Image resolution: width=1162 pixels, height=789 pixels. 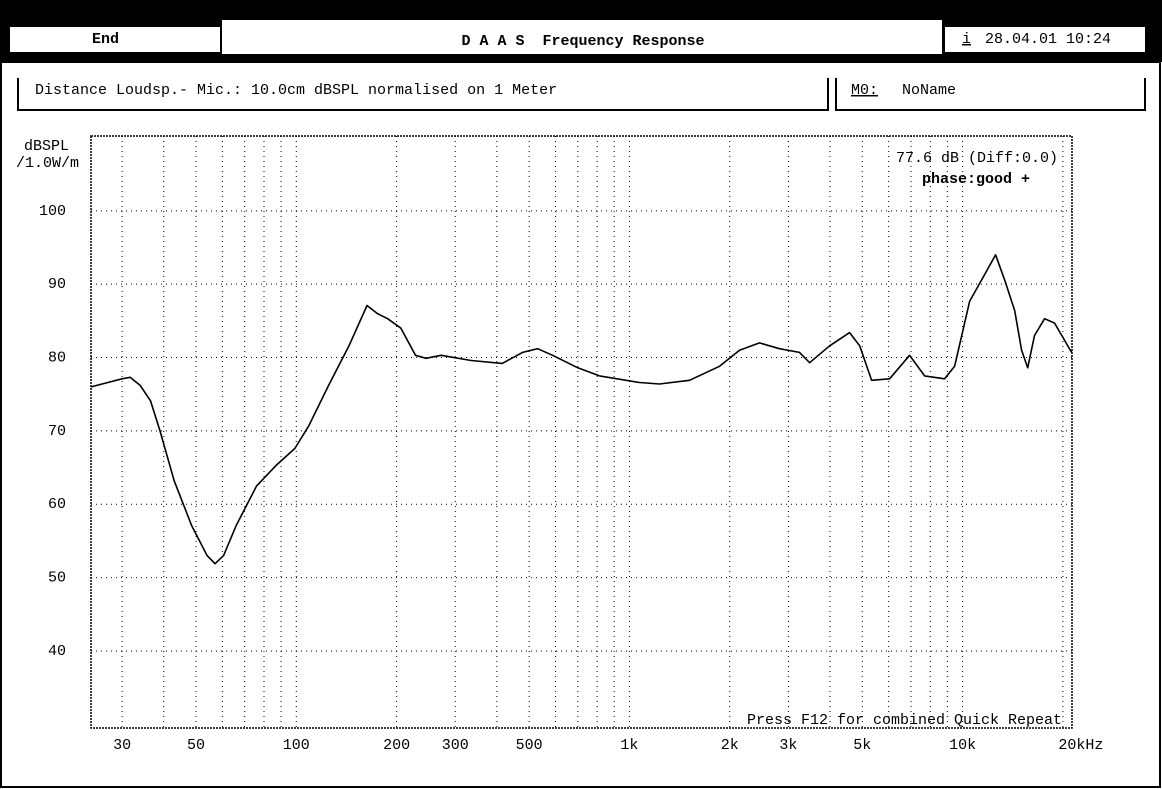 I want to click on y-tick-label: 50, so click(x=57, y=578).